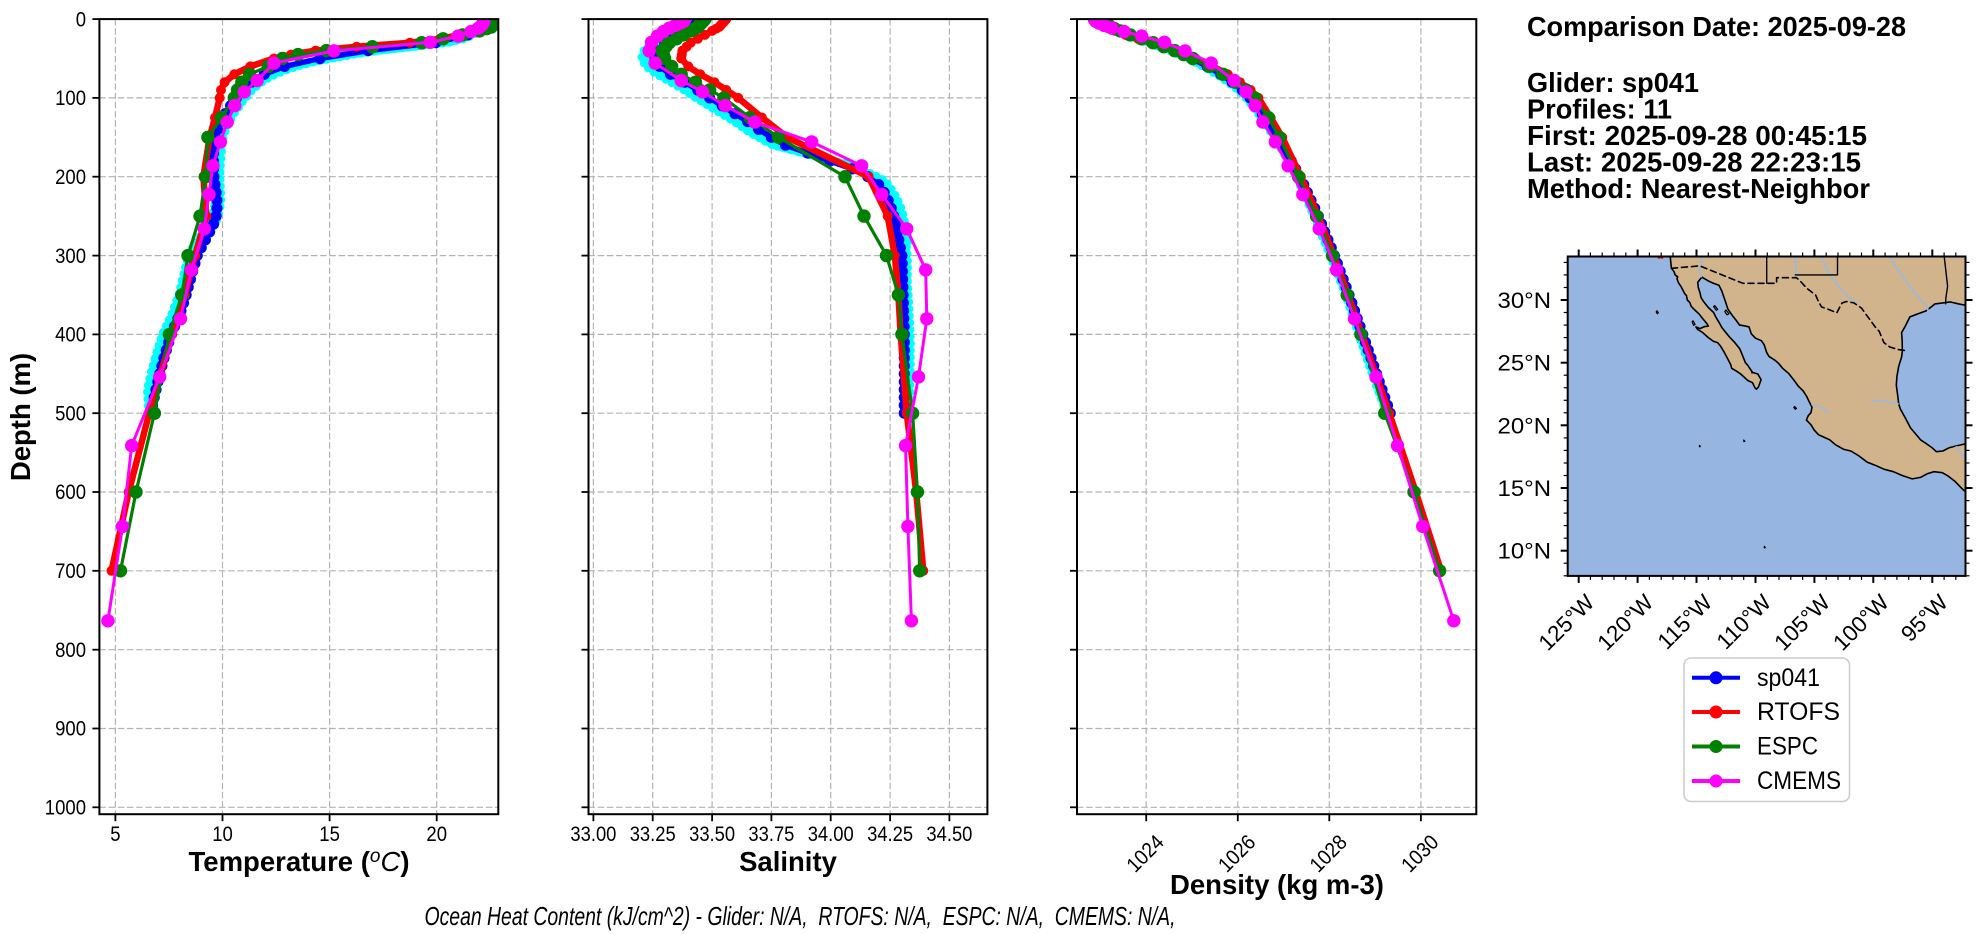 The image size is (1978, 934). What do you see at coordinates (890, 834) in the screenshot?
I see `svg-text: 34.25` at bounding box center [890, 834].